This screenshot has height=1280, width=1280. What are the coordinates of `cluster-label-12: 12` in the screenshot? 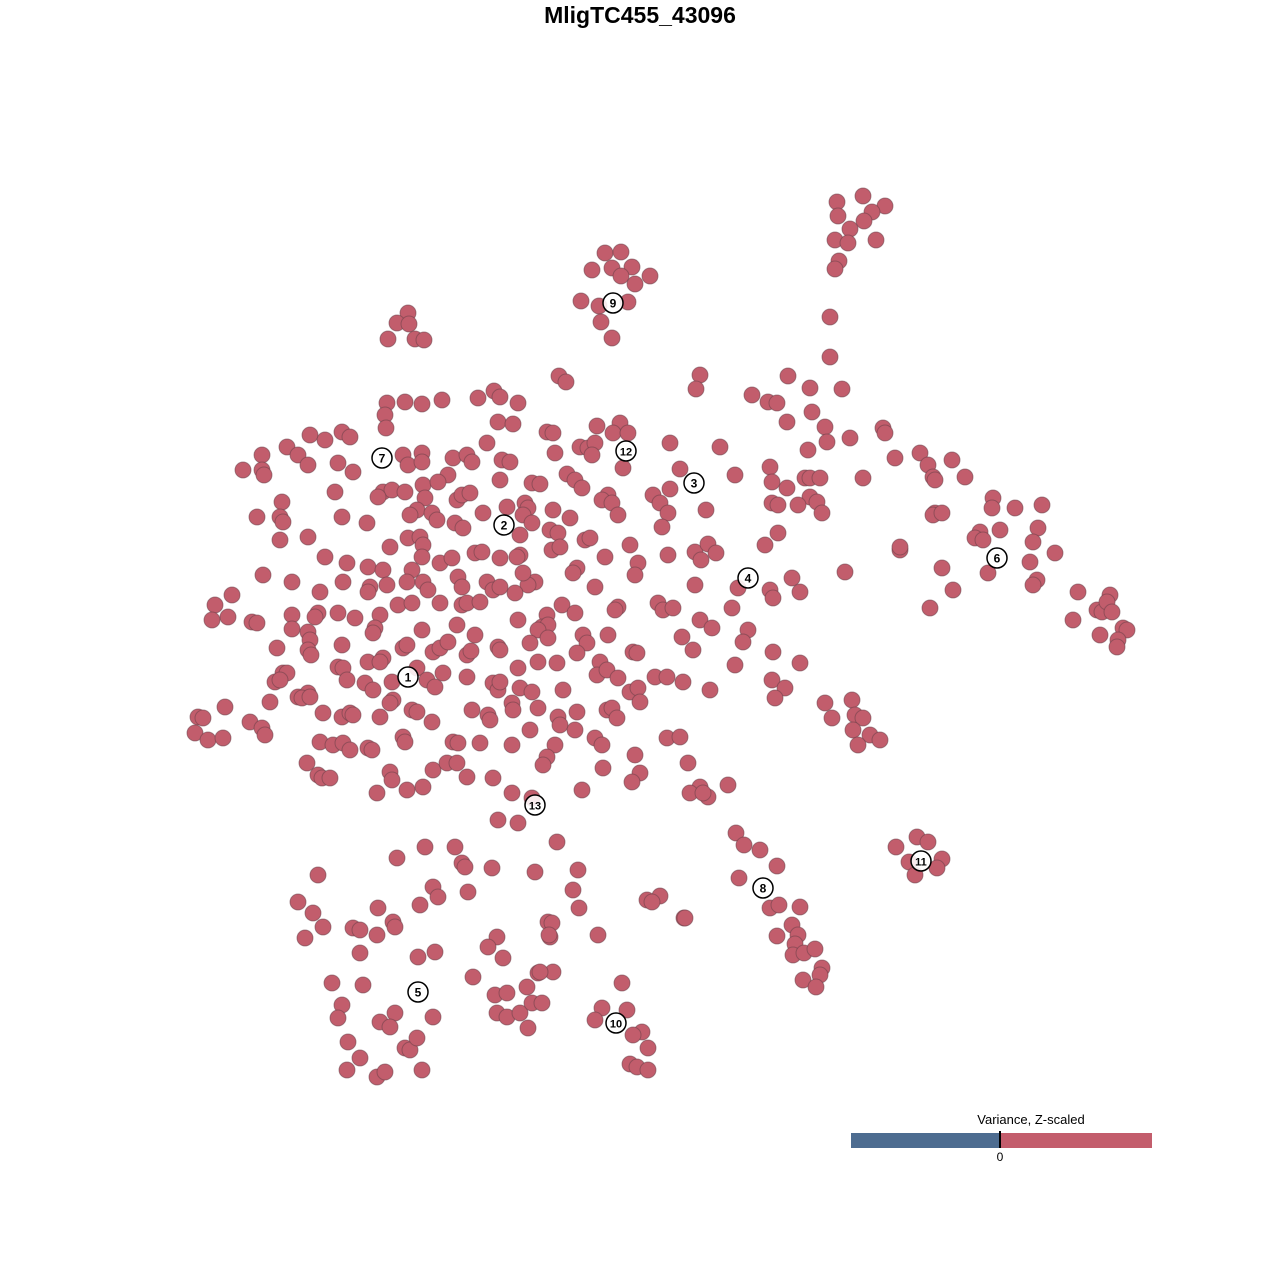 It's located at (626, 451).